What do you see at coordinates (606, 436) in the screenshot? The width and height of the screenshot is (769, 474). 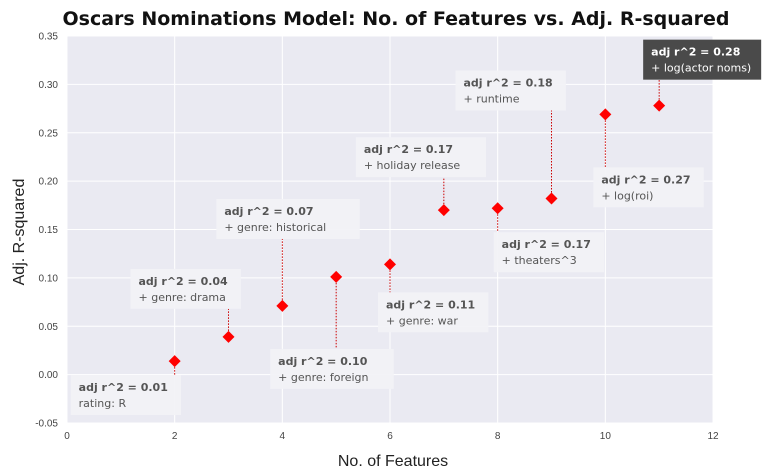 I see `x-tick-label: 10` at bounding box center [606, 436].